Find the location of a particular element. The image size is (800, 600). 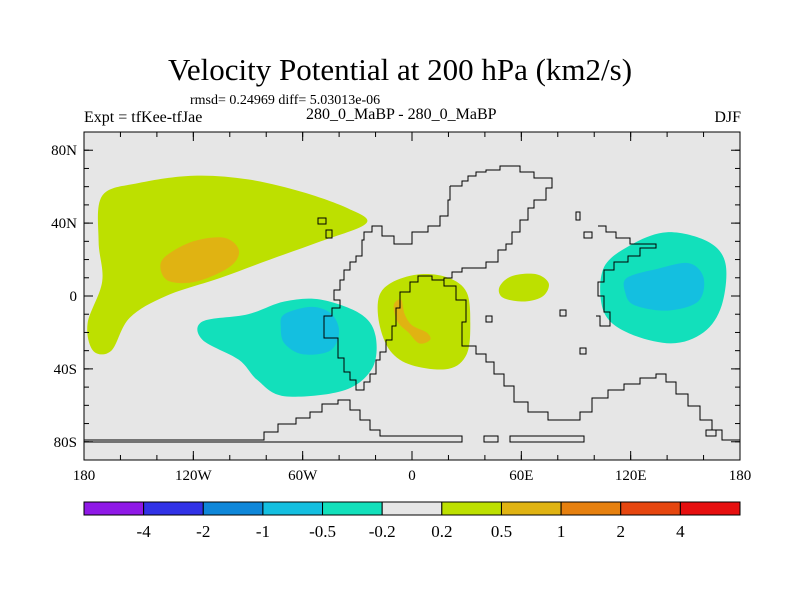

colorbar-label: -1 is located at coordinates (263, 531).